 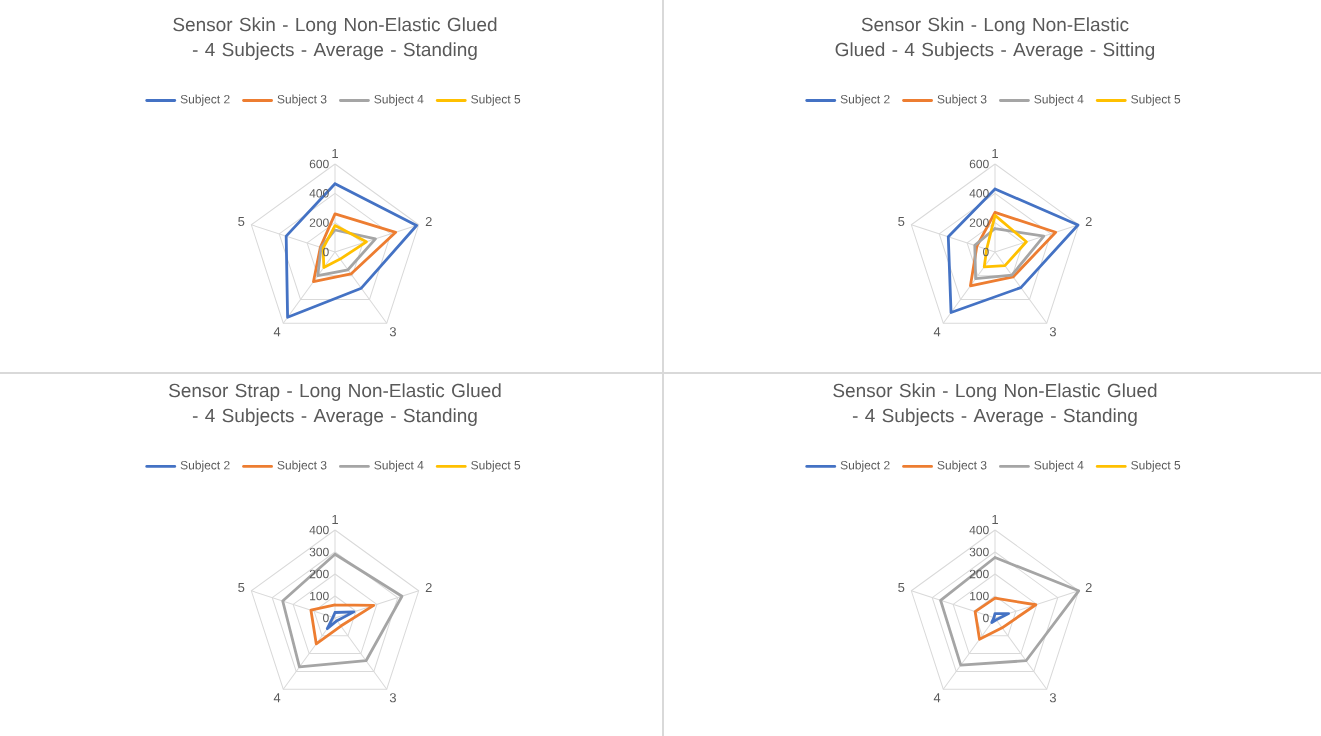 I want to click on chart-title: Sensor Strap - Long Non-Elastic Glued - 4 Subjects - Average - Standing, so click(x=335, y=405).